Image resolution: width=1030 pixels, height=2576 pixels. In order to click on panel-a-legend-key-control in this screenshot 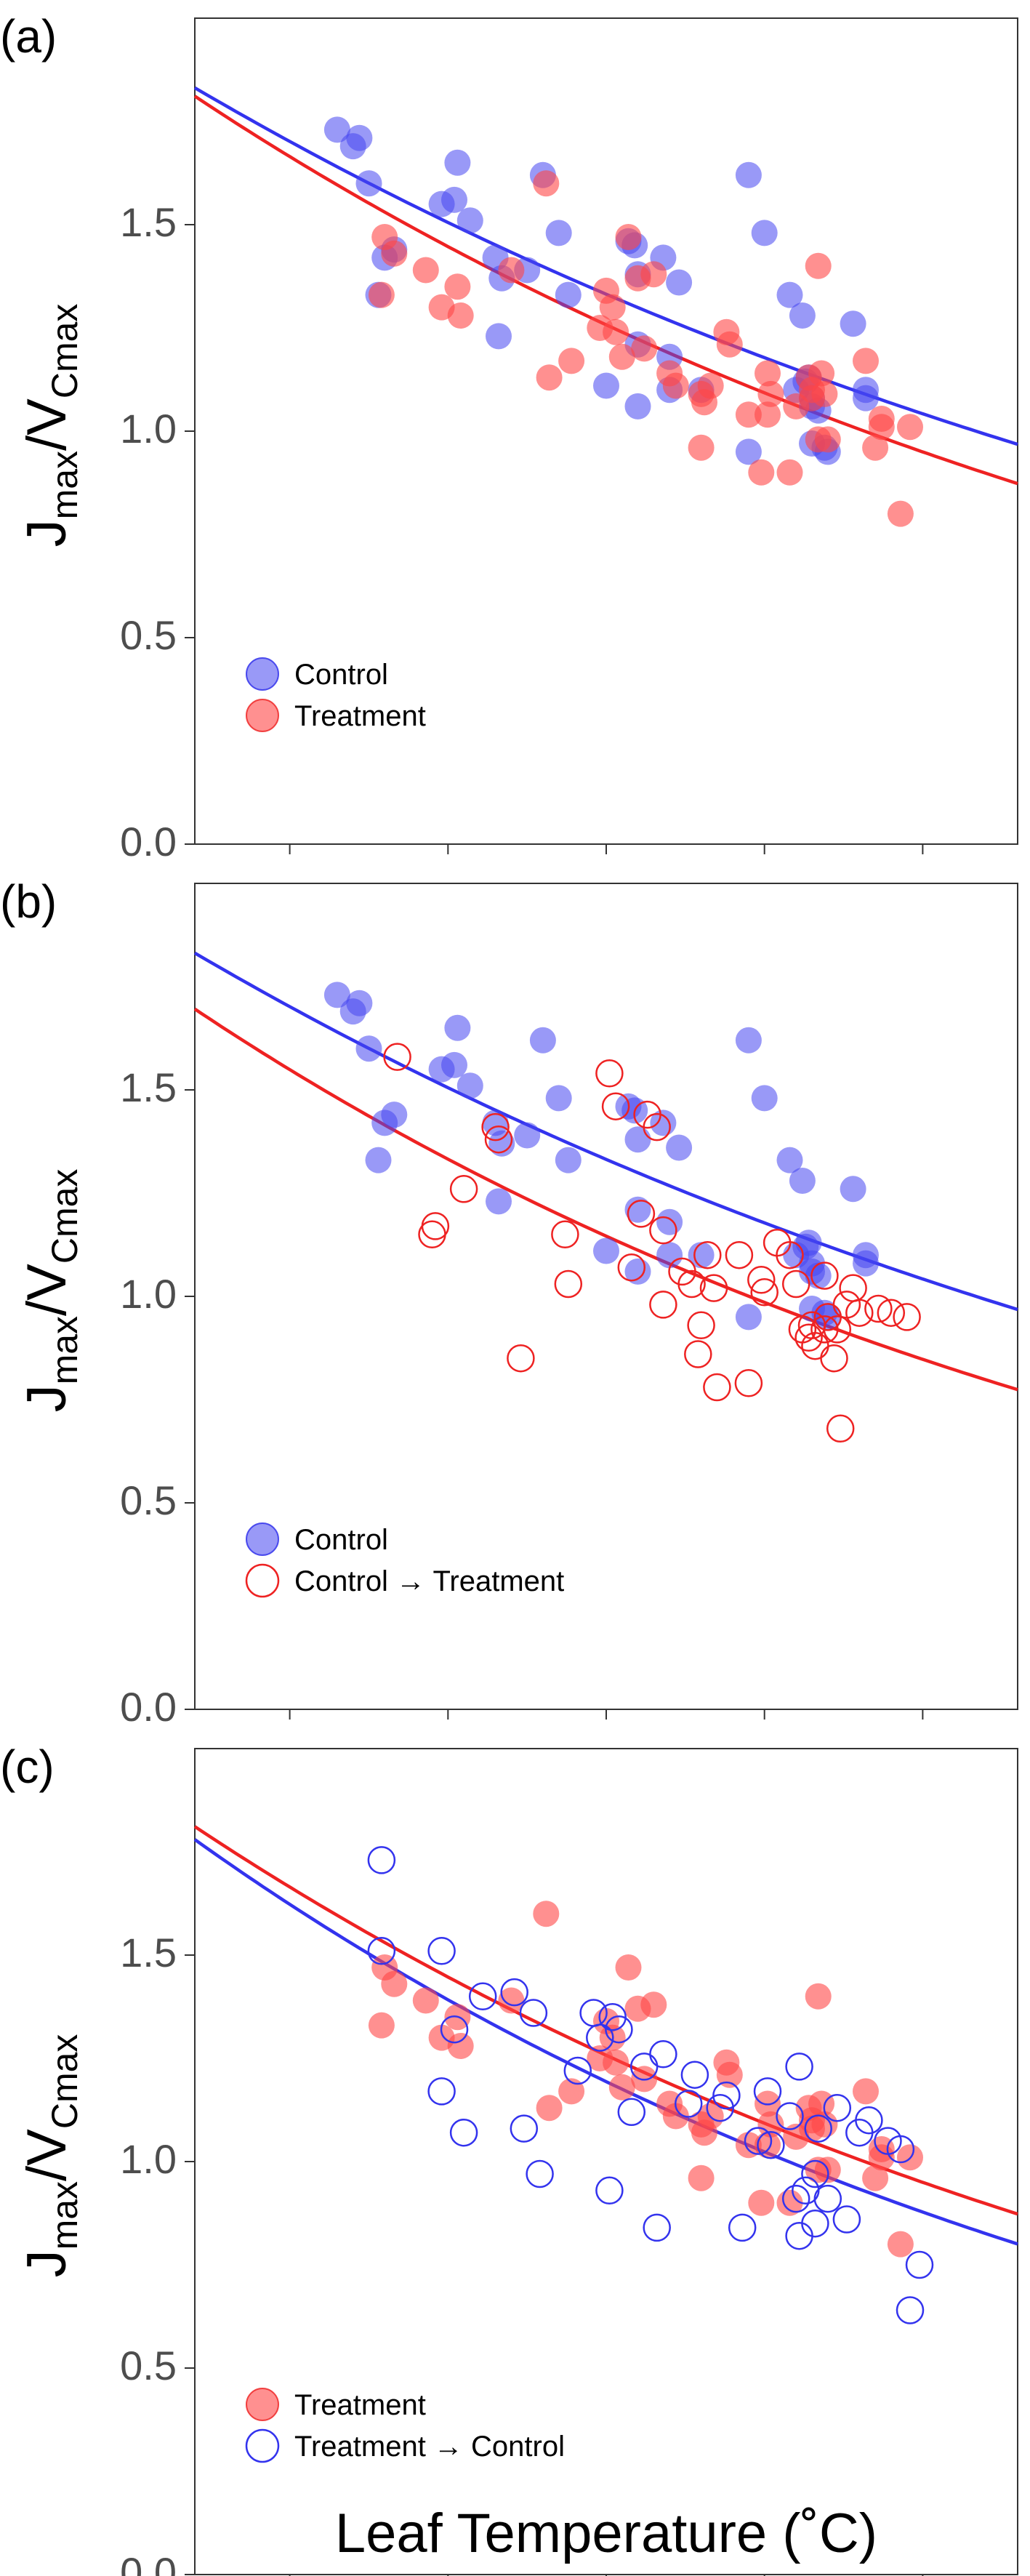, I will do `click(262, 674)`.